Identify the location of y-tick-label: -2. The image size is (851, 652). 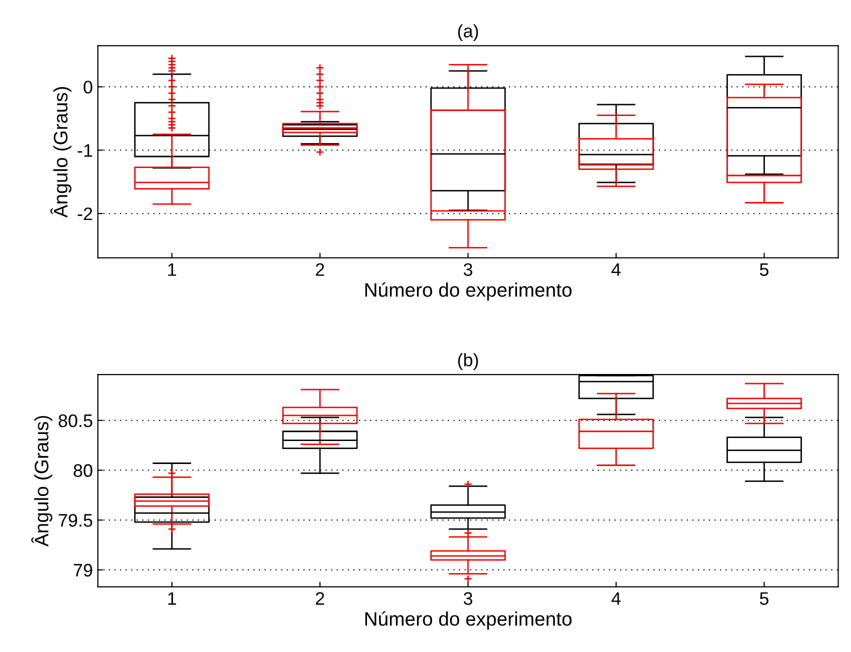
(85, 213).